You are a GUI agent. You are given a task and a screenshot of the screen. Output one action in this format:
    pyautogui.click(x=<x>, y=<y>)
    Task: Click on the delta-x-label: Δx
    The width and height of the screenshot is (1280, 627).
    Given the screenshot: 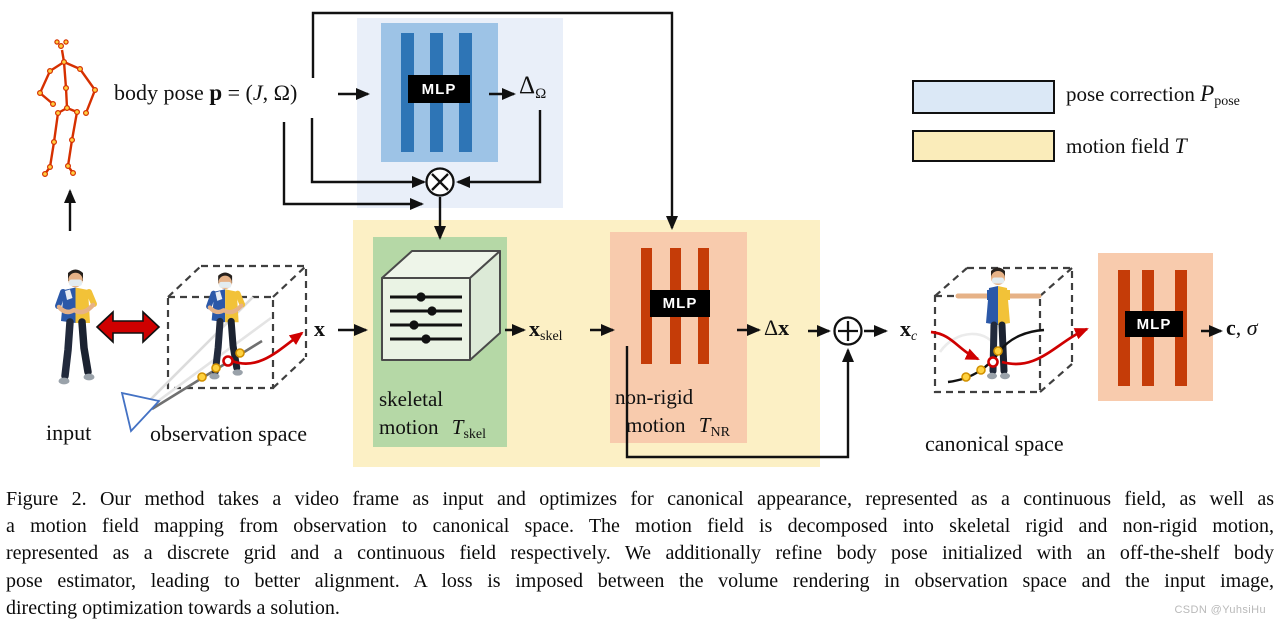 What is the action you would take?
    pyautogui.click(x=776, y=328)
    